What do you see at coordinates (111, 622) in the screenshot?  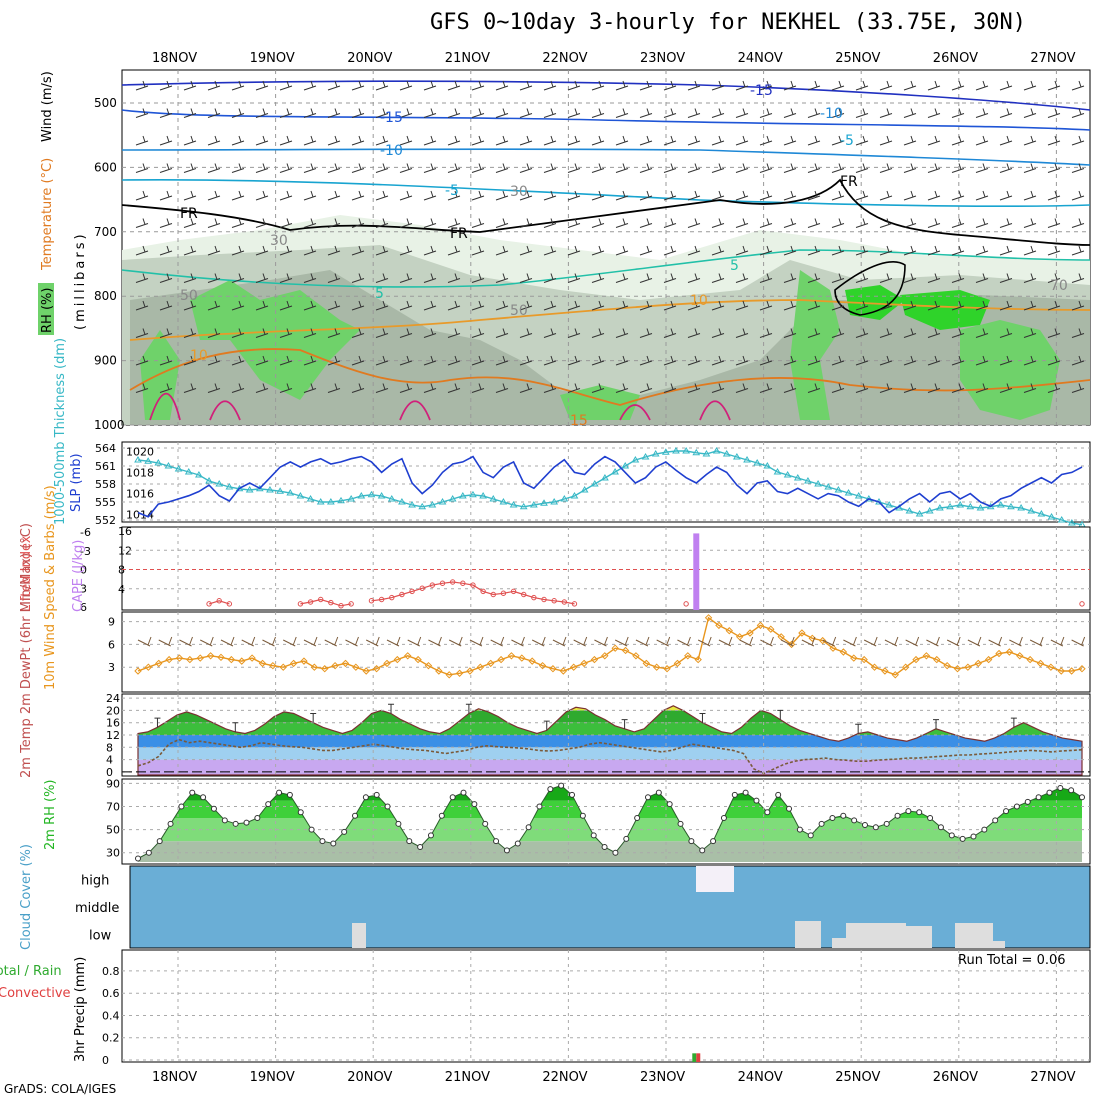 I see `wind-tick: 9` at bounding box center [111, 622].